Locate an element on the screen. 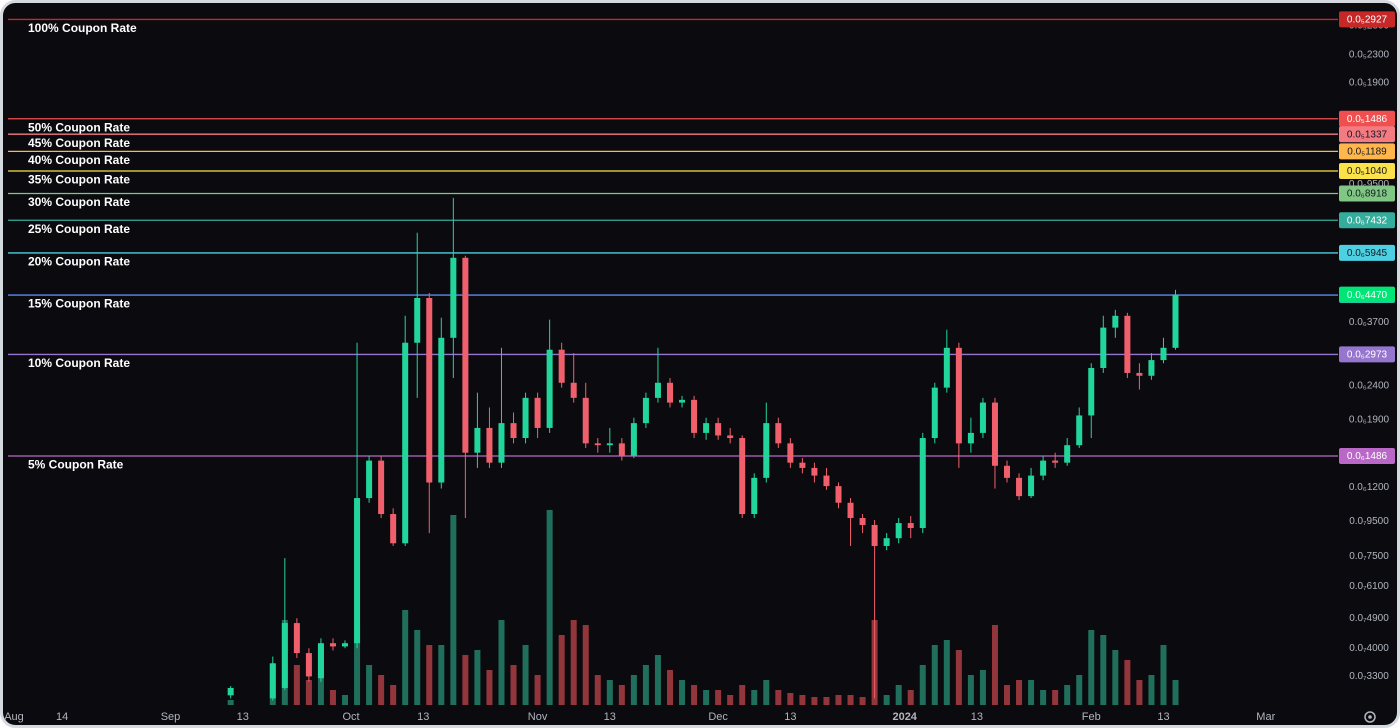 Image resolution: width=1400 pixels, height=728 pixels. settings-ring is located at coordinates (1370, 717).